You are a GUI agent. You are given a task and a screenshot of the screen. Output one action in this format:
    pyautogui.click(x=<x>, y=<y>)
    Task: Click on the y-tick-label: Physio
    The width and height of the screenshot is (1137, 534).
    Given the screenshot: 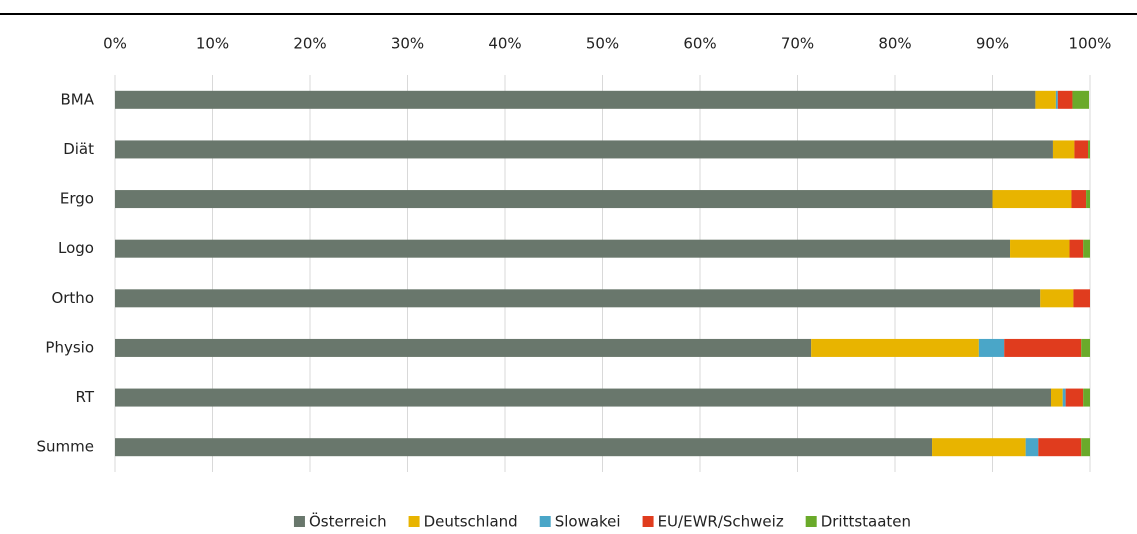 What is the action you would take?
    pyautogui.click(x=69, y=347)
    